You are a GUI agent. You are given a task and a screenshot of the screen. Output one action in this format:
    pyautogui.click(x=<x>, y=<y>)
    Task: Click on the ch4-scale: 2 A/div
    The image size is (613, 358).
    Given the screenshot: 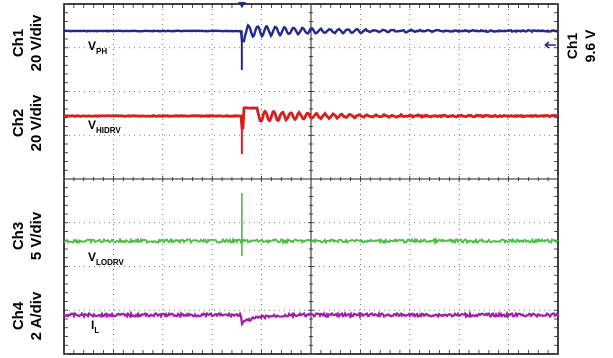 What is the action you would take?
    pyautogui.click(x=36, y=315)
    